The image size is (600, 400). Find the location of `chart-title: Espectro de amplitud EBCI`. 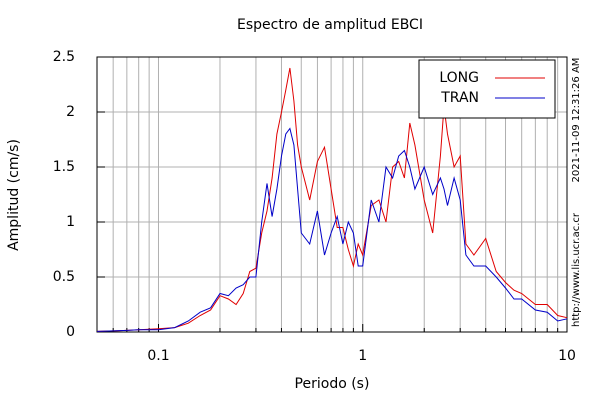

chart-title: Espectro de amplitud EBCI is located at coordinates (330, 25).